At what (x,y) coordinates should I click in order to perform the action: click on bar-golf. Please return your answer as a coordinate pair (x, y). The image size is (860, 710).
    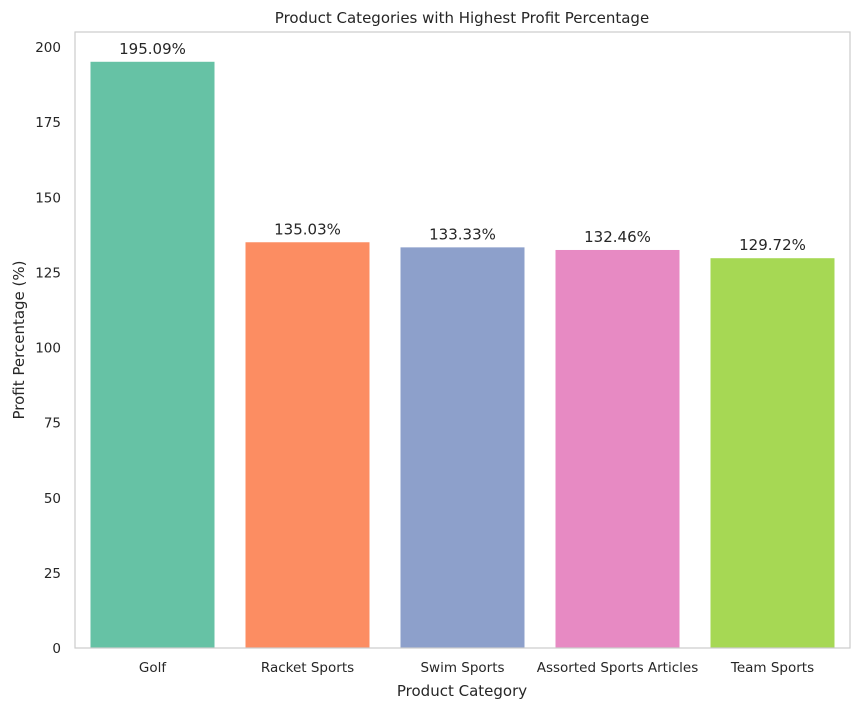
    Looking at the image, I should click on (152, 355).